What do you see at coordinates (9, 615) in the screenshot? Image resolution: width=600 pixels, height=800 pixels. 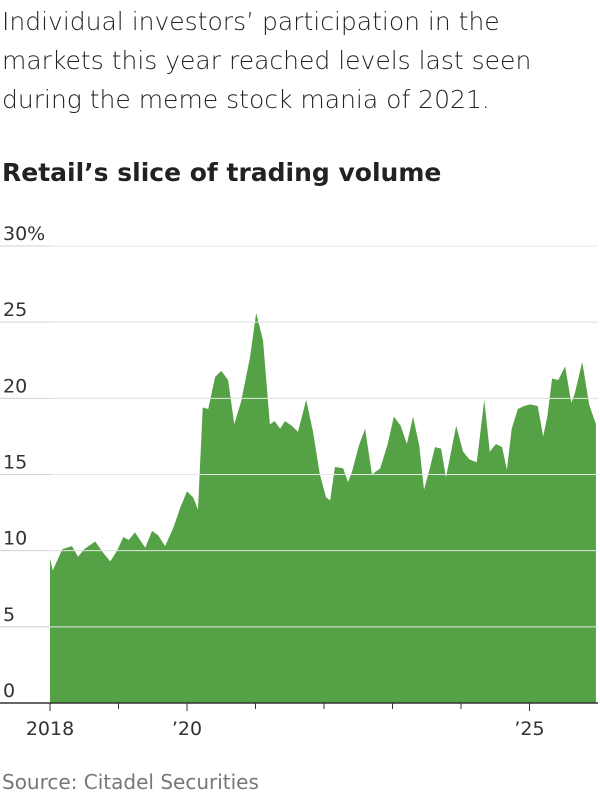 I see `y-tick-label: 5` at bounding box center [9, 615].